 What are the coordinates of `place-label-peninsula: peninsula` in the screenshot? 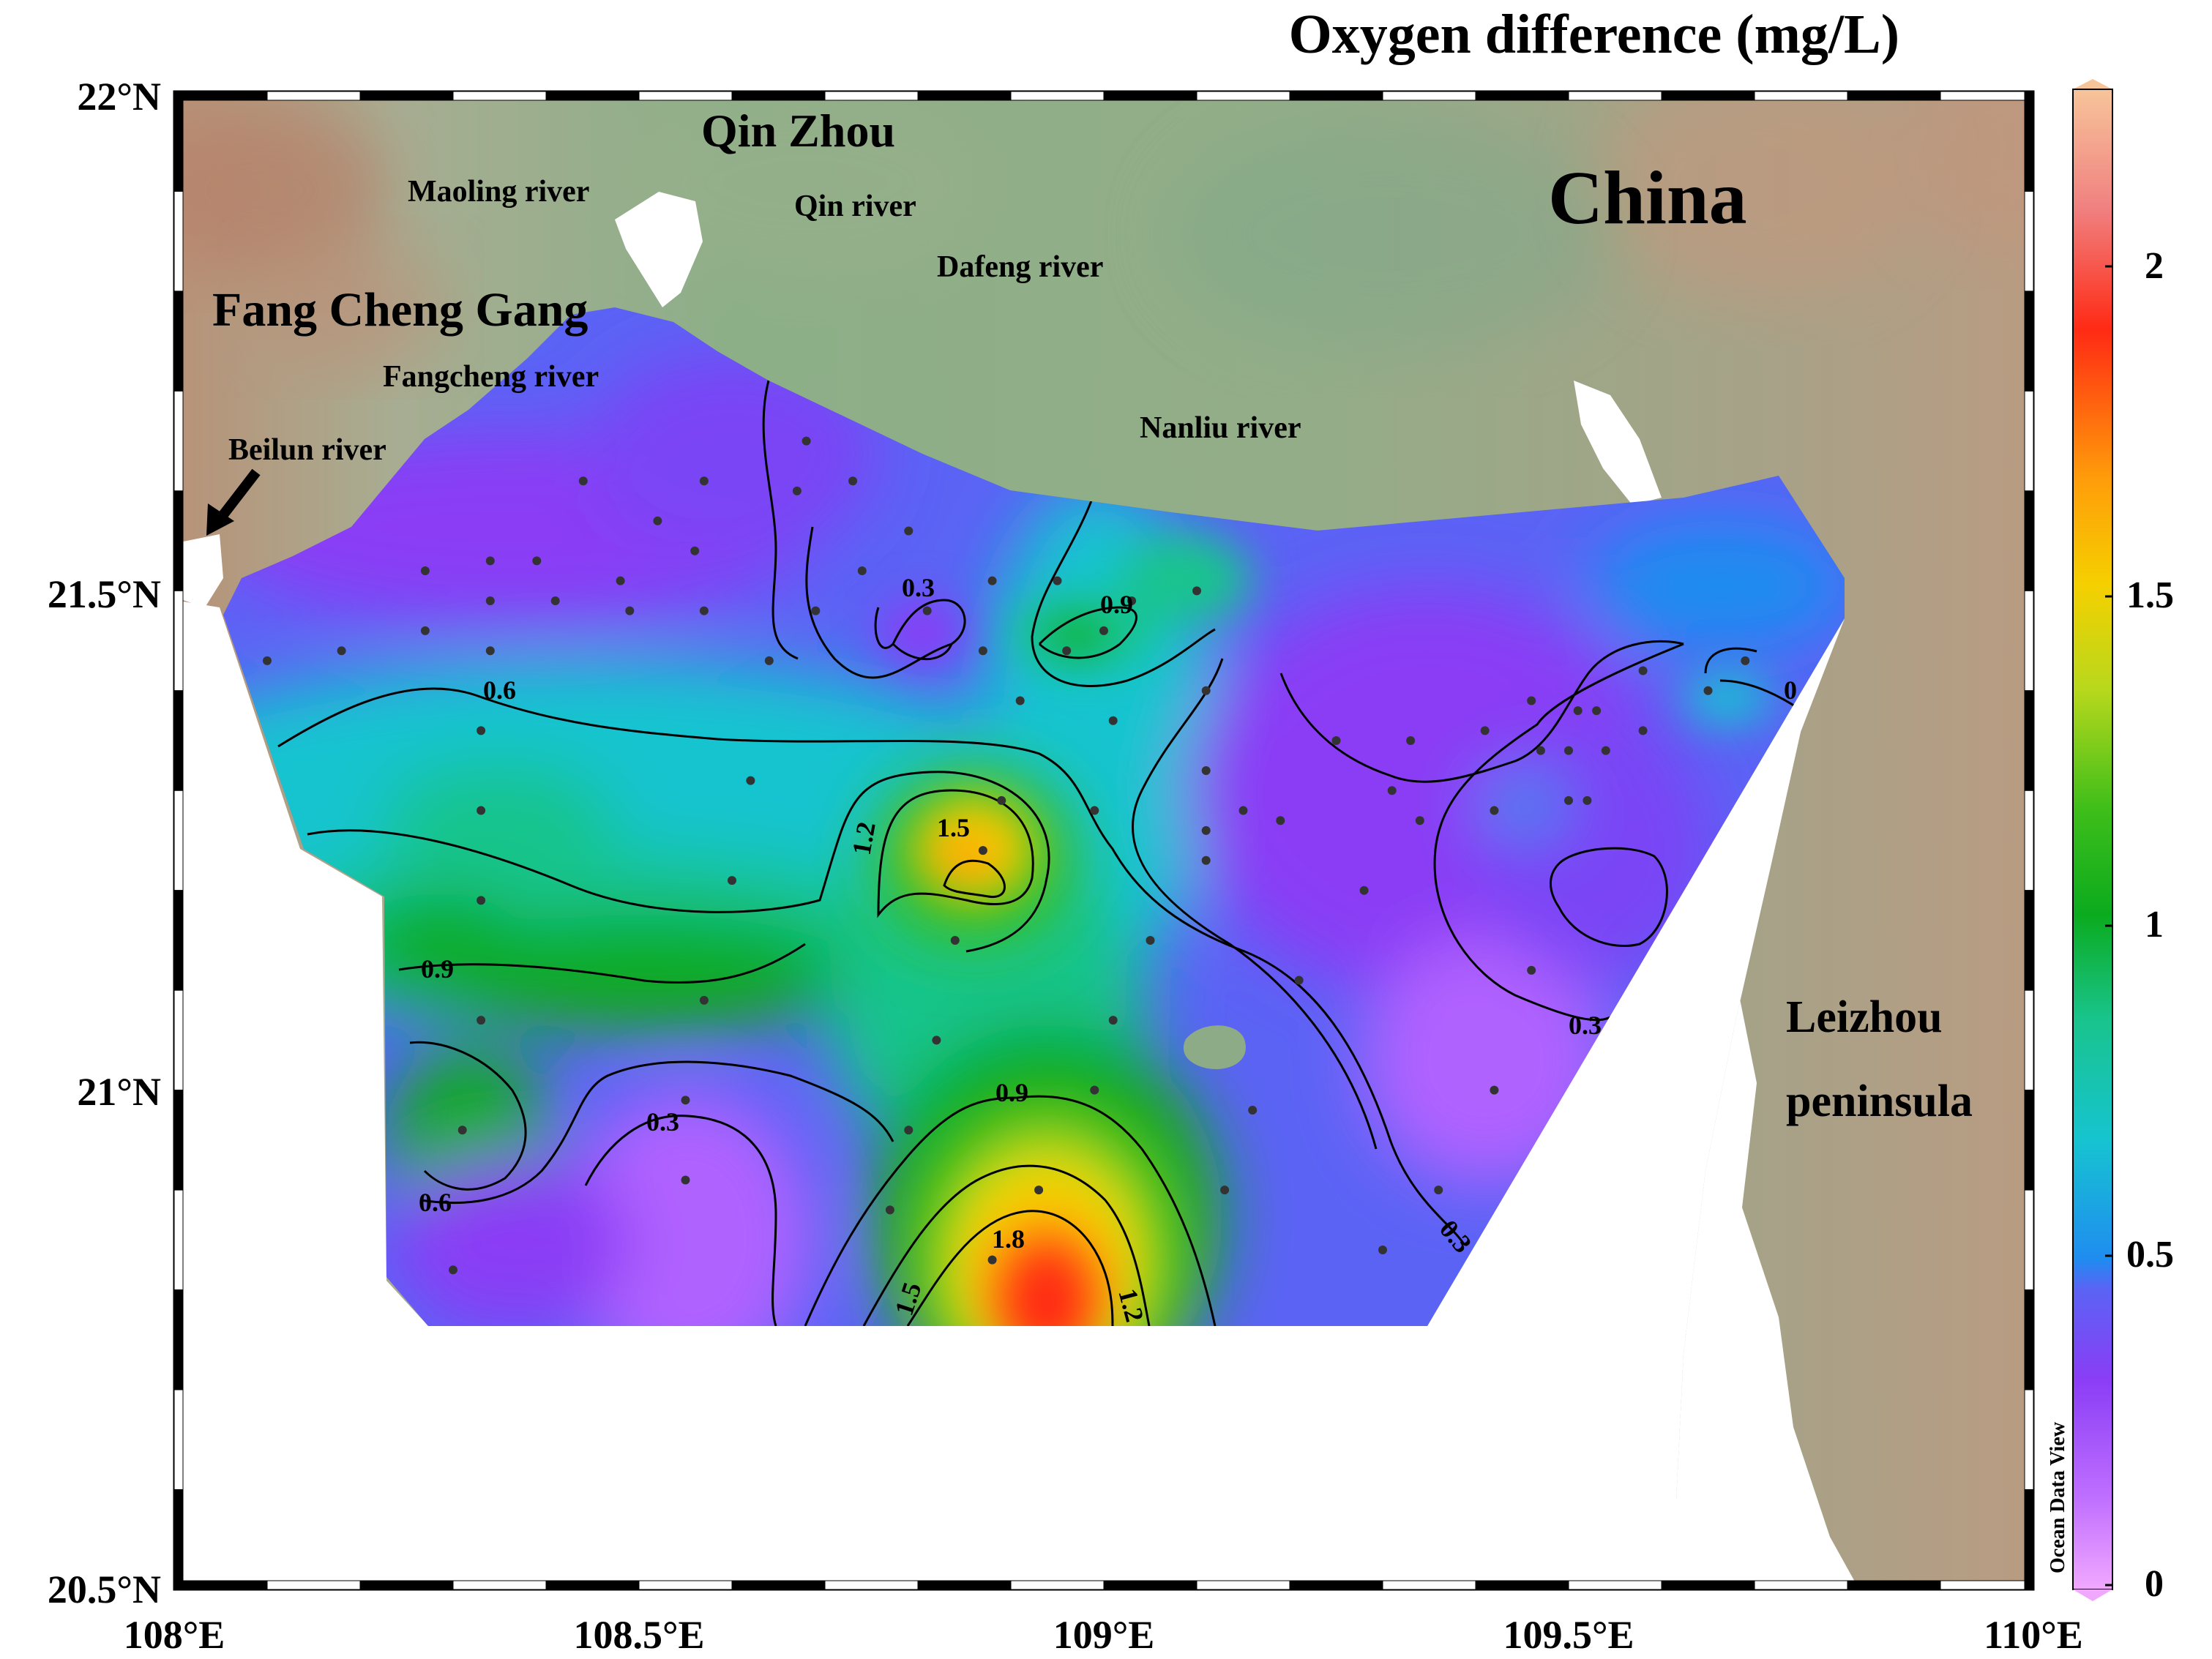 It's located at (1880, 1101).